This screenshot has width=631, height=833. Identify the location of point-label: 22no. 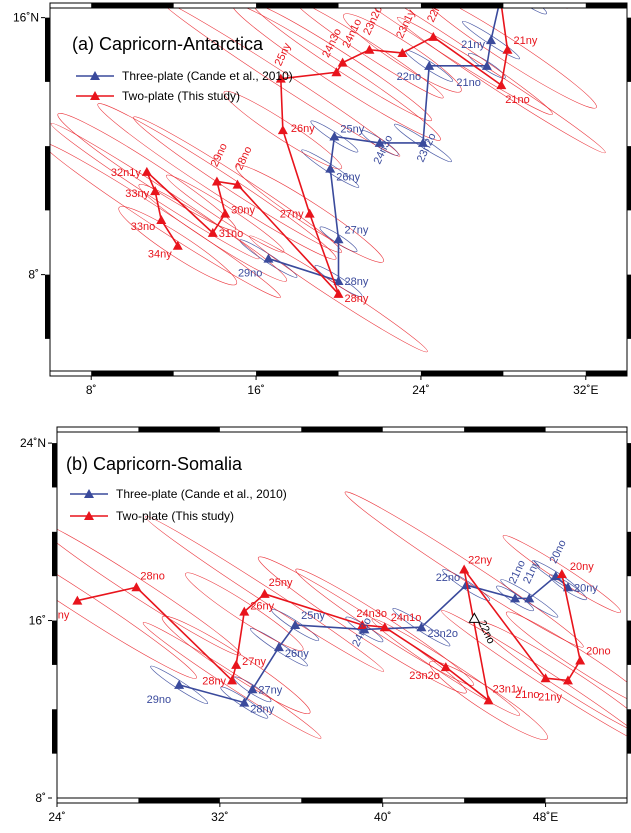
(448, 578).